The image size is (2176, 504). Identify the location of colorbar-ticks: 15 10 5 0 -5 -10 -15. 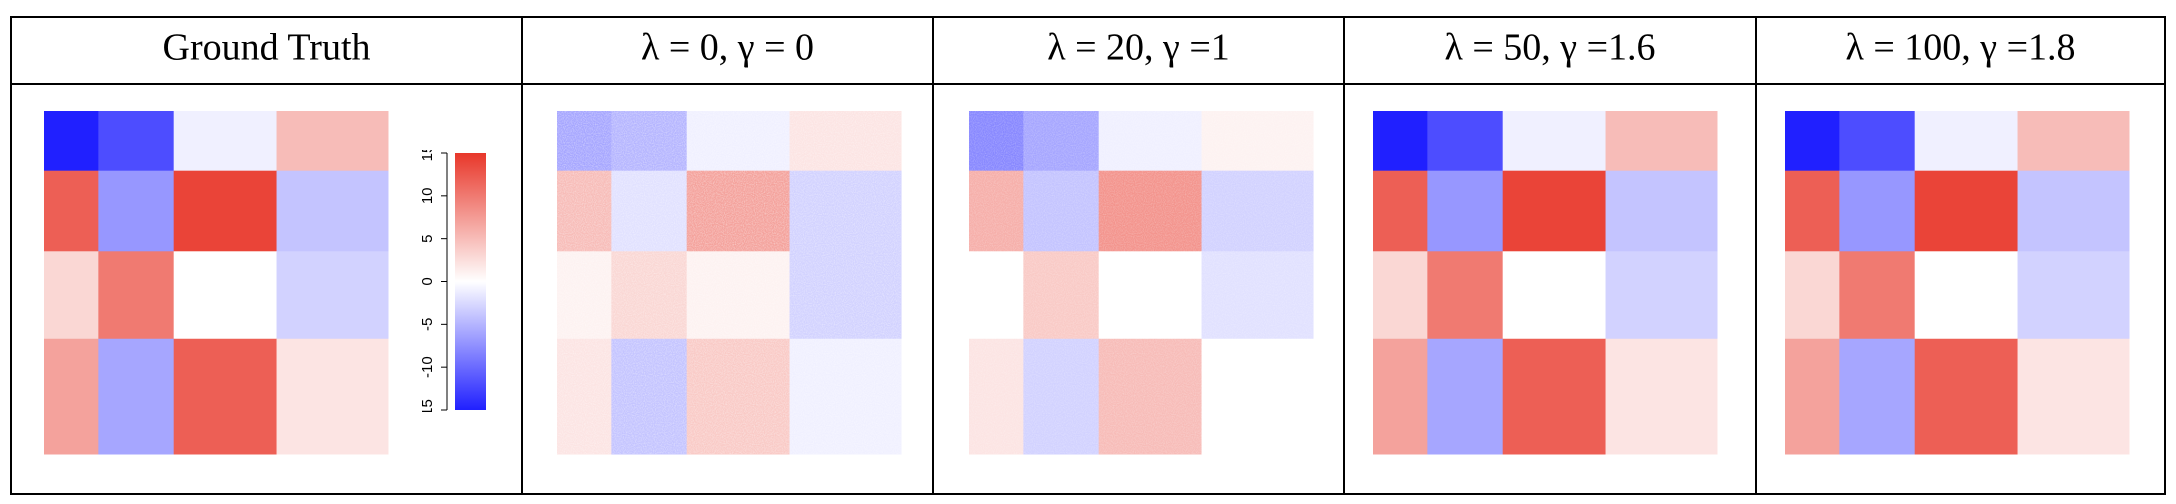
(433, 283).